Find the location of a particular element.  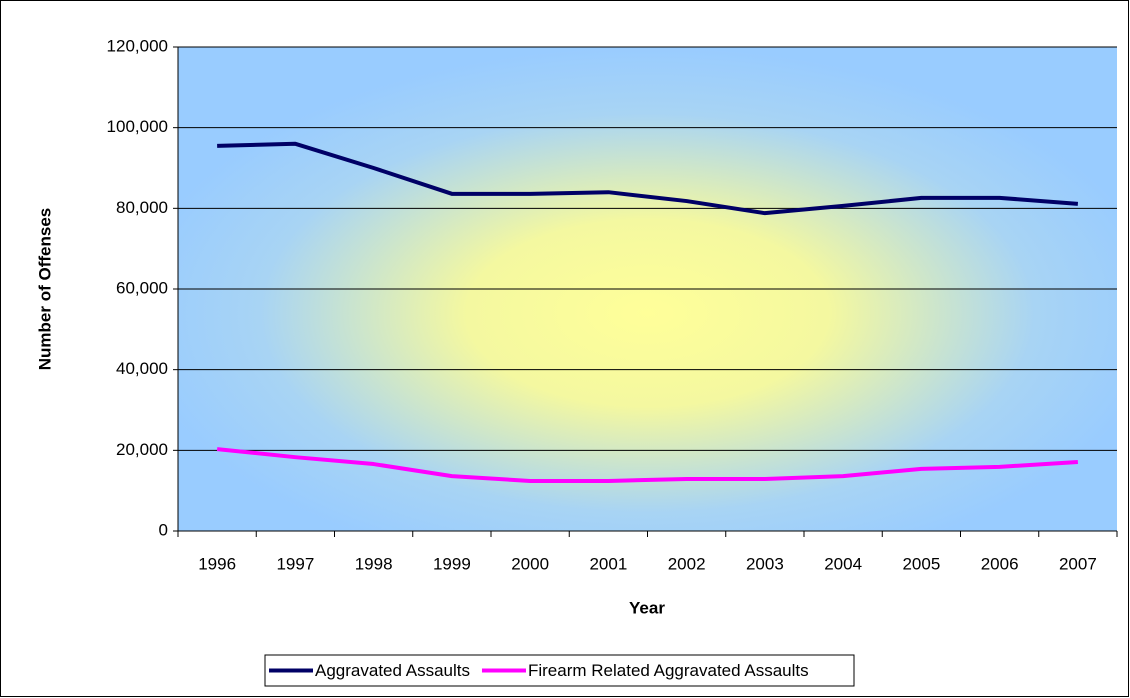

x-tick-label: 1997 is located at coordinates (295, 563).